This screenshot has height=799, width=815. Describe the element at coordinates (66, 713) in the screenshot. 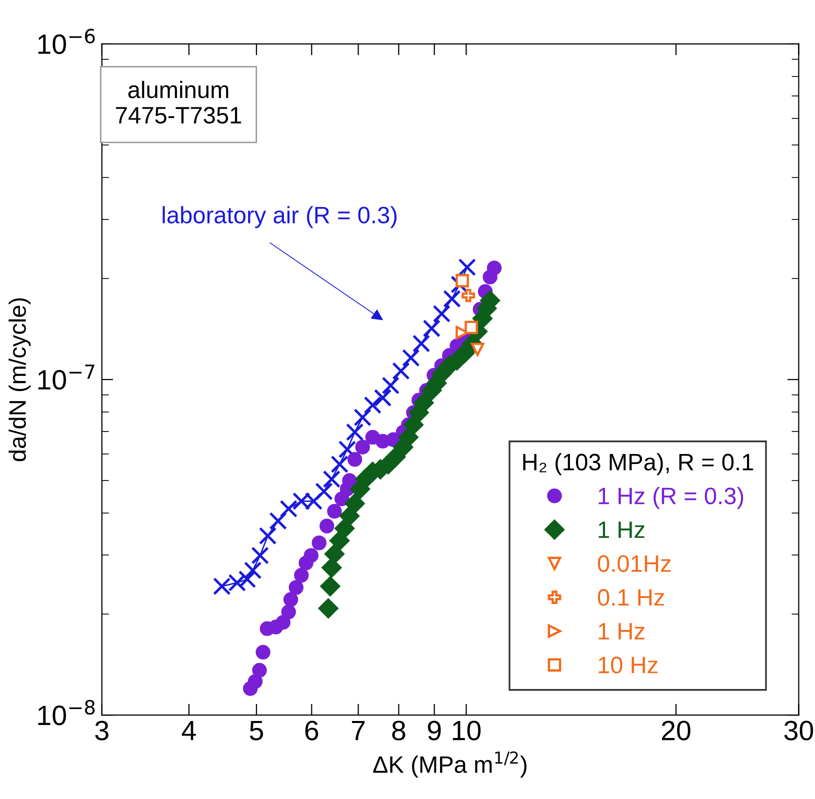

I see `y-tick-label: 10$^{−8}$` at that location.